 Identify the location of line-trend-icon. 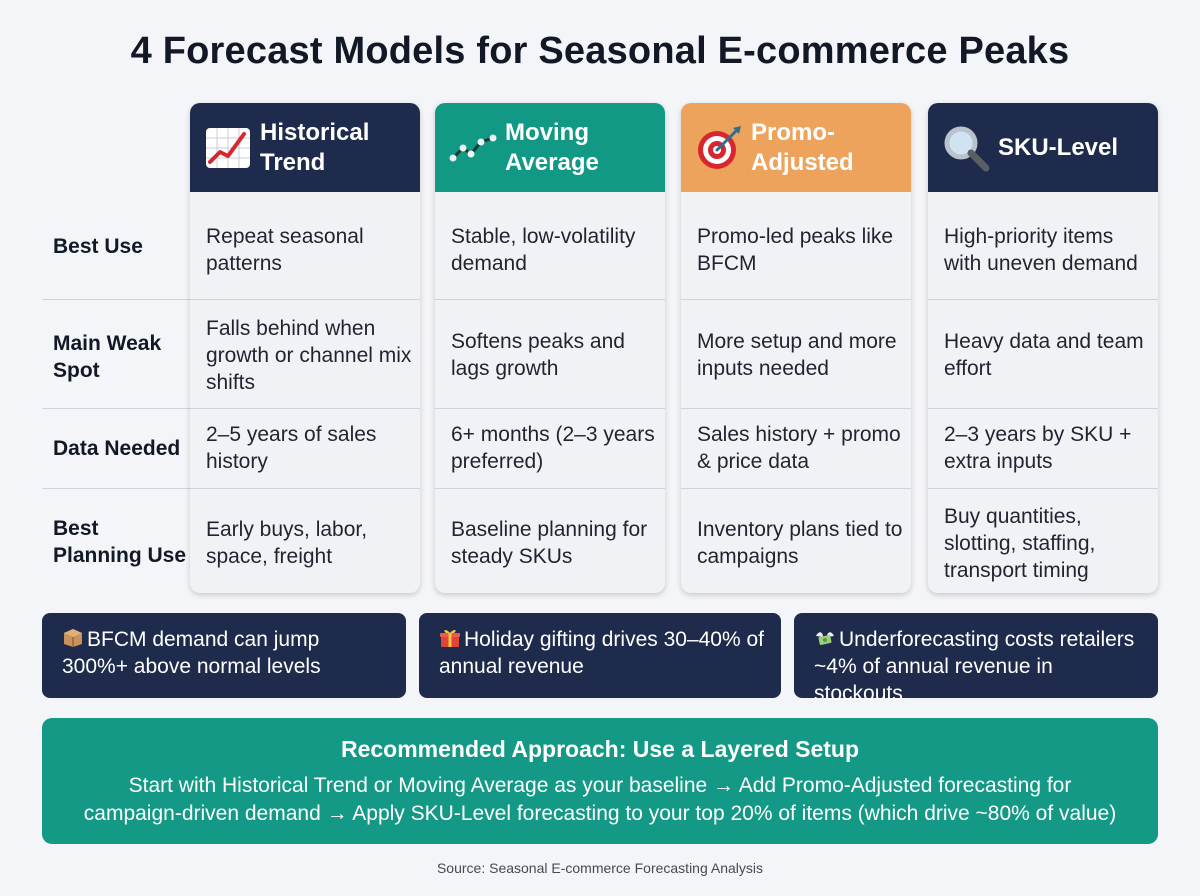
(473, 147).